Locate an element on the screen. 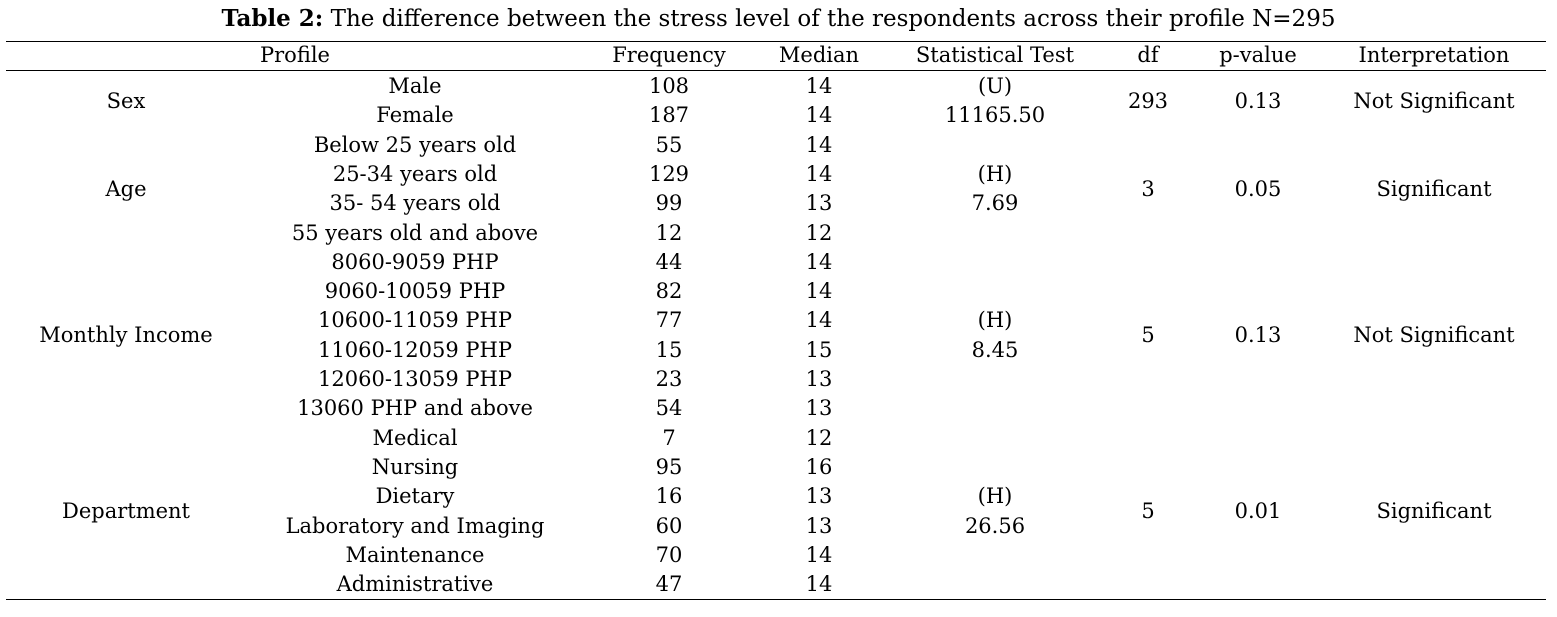  row-frequency: 15 is located at coordinates (669, 349).